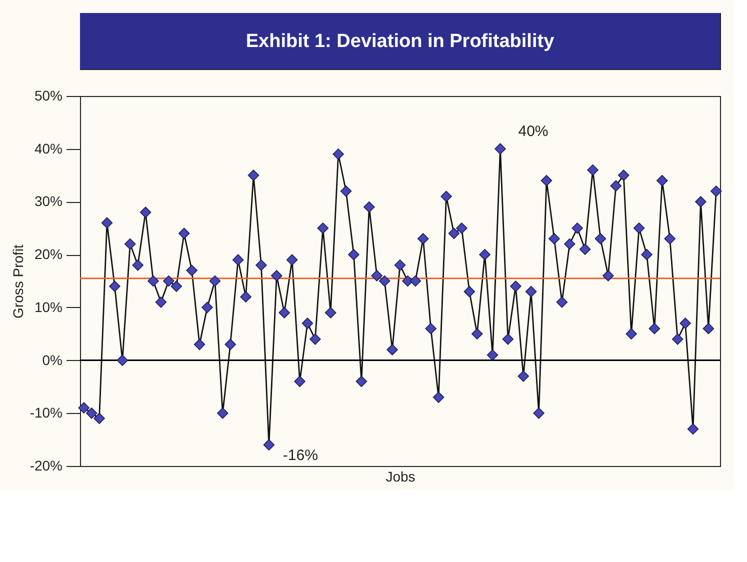  What do you see at coordinates (52, 360) in the screenshot?
I see `y-tick-label: 0%` at bounding box center [52, 360].